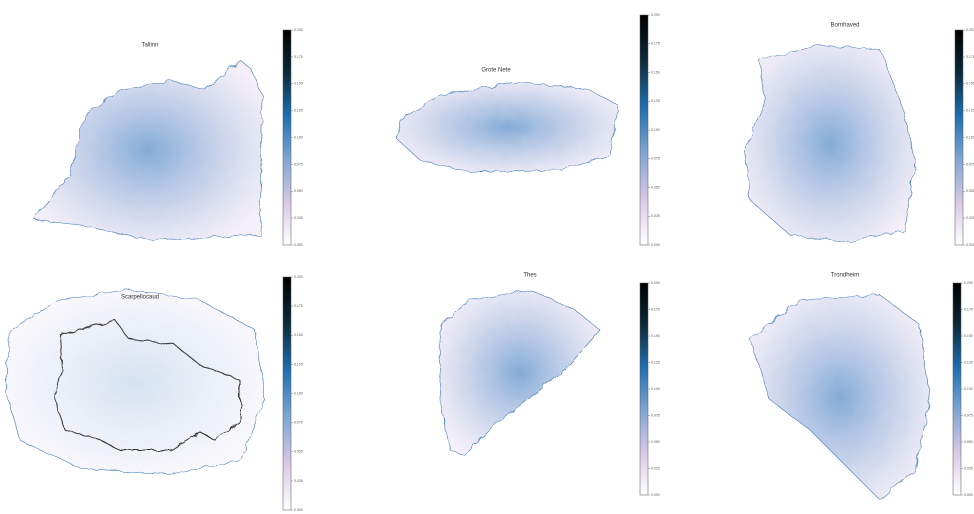 This screenshot has height=514, width=974. I want to click on map-scarpellocaud, so click(135, 382).